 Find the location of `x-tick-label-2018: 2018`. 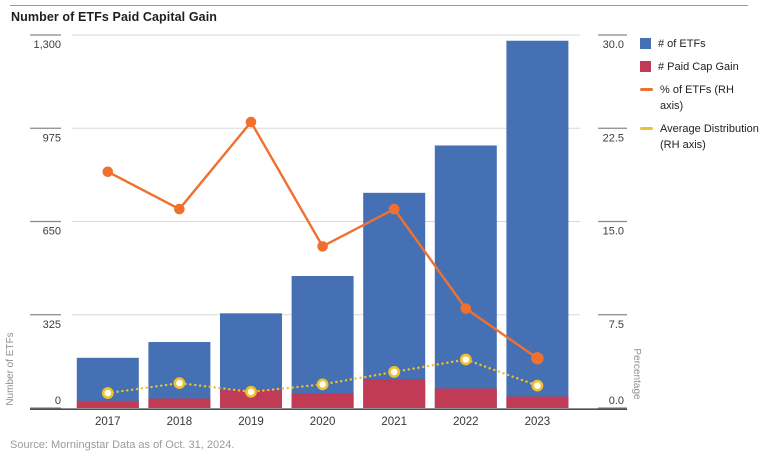

x-tick-label-2018: 2018 is located at coordinates (180, 422).